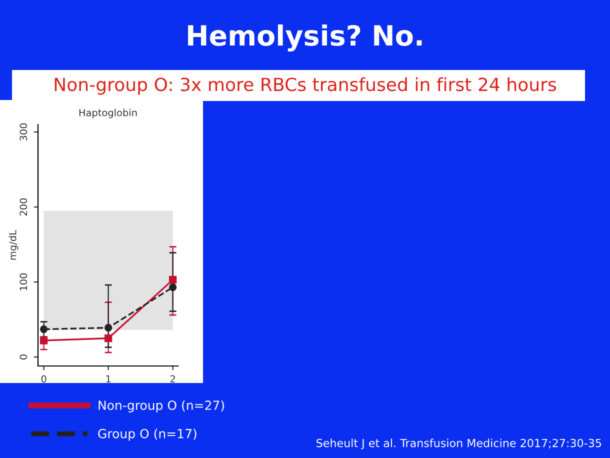  Describe the element at coordinates (172, 378) in the screenshot. I see `x-tick-label: 2` at that location.